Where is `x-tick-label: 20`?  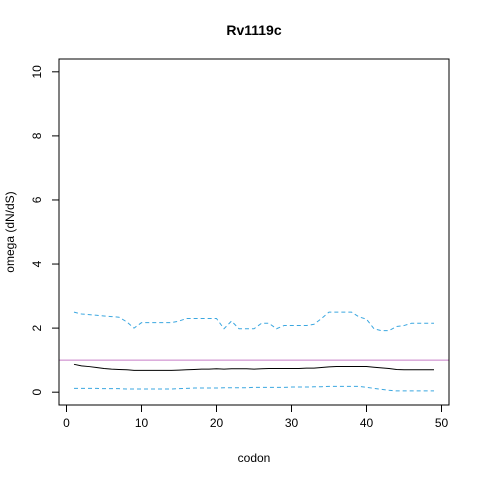 x-tick-label: 20 is located at coordinates (217, 423).